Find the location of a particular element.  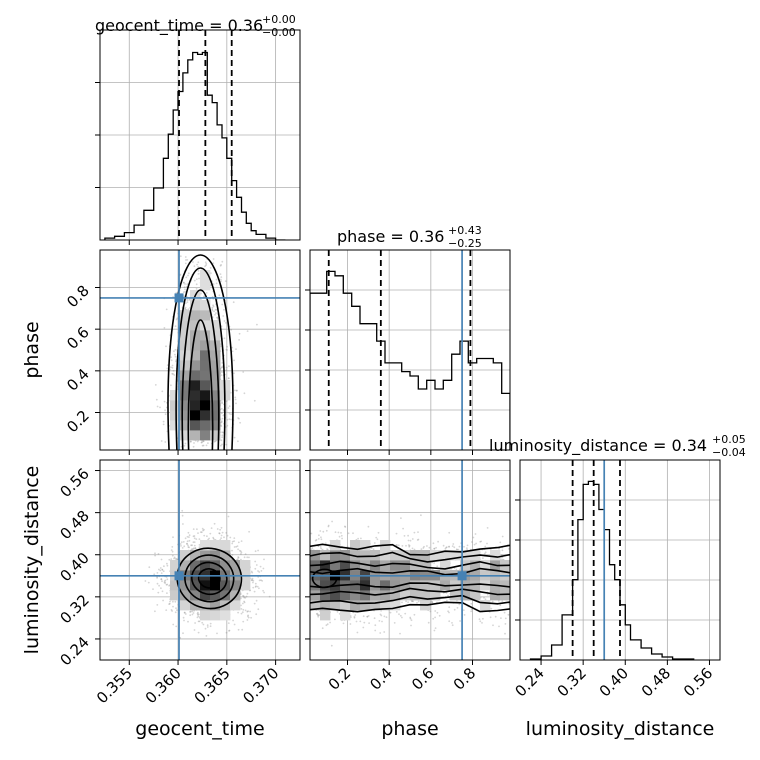

ylabel-luminosity-distance: luminosity_distance is located at coordinates (32, 560).